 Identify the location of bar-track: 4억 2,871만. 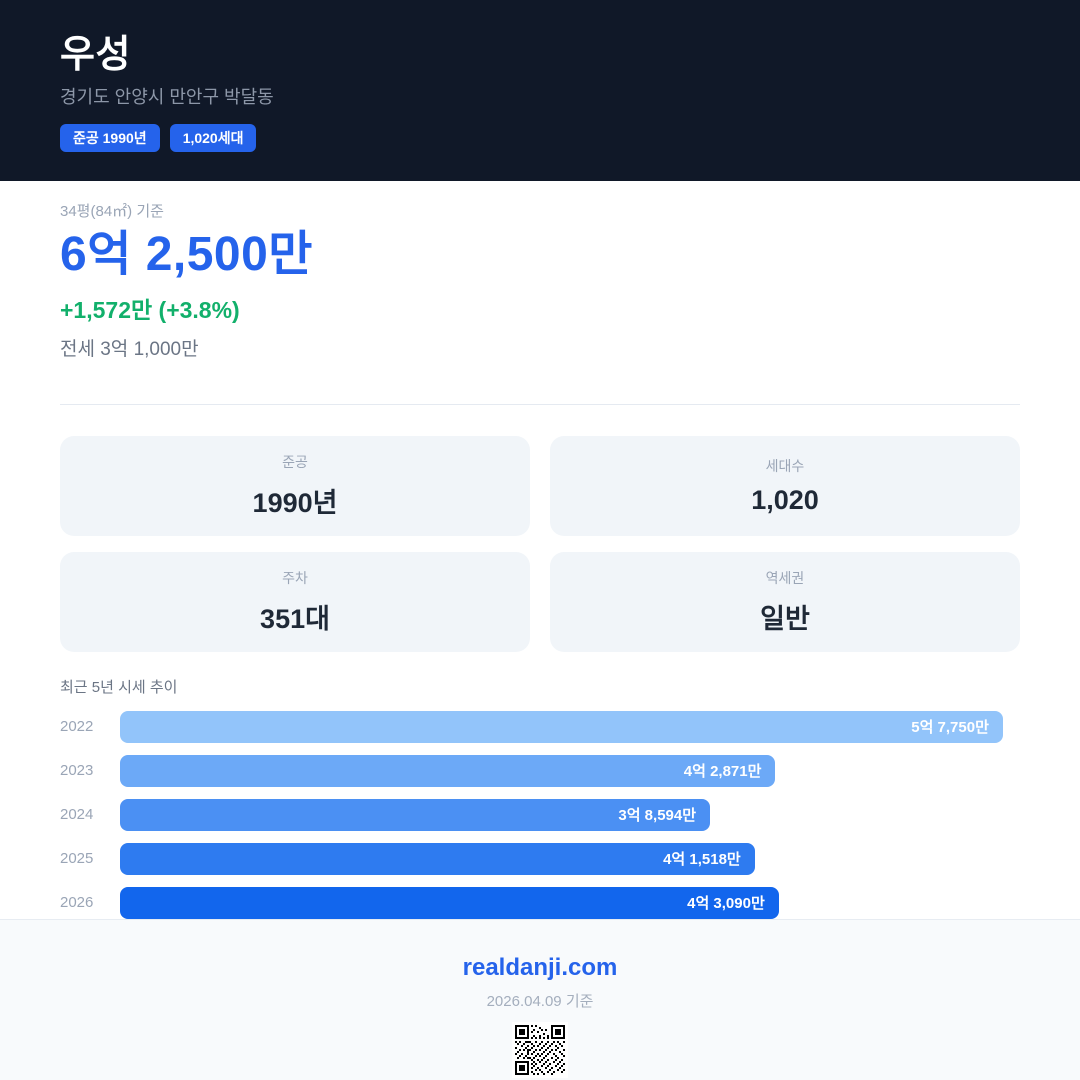
(570, 770).